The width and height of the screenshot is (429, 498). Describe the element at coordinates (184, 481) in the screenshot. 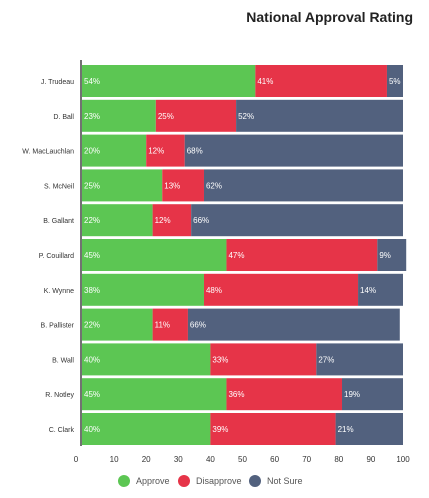

I see `legend-swatch-disapprove` at that location.